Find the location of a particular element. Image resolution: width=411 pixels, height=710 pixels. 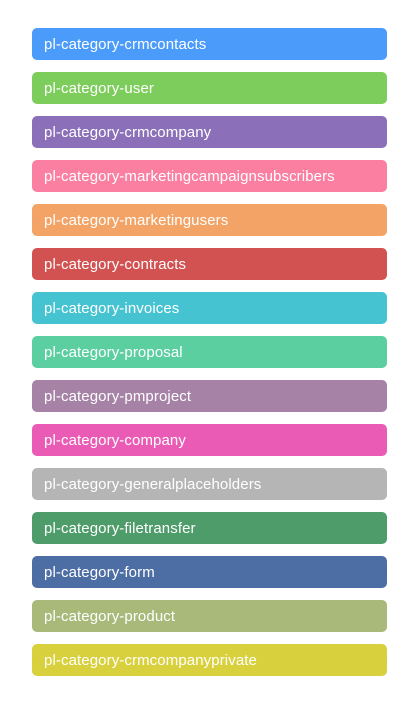

category-pill-marketingcampaignsubscribers: pl-category-marketingcampaignsubscribers is located at coordinates (209, 176).